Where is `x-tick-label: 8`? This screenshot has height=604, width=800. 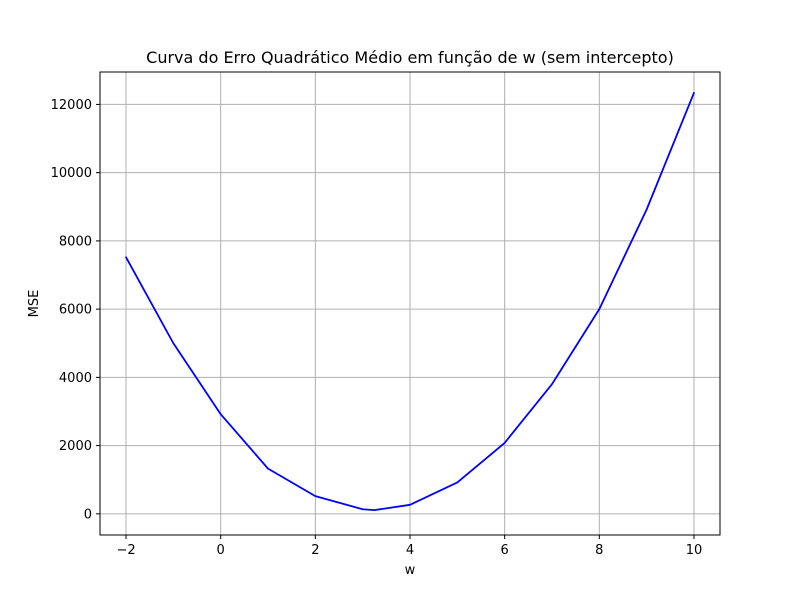 x-tick-label: 8 is located at coordinates (599, 550).